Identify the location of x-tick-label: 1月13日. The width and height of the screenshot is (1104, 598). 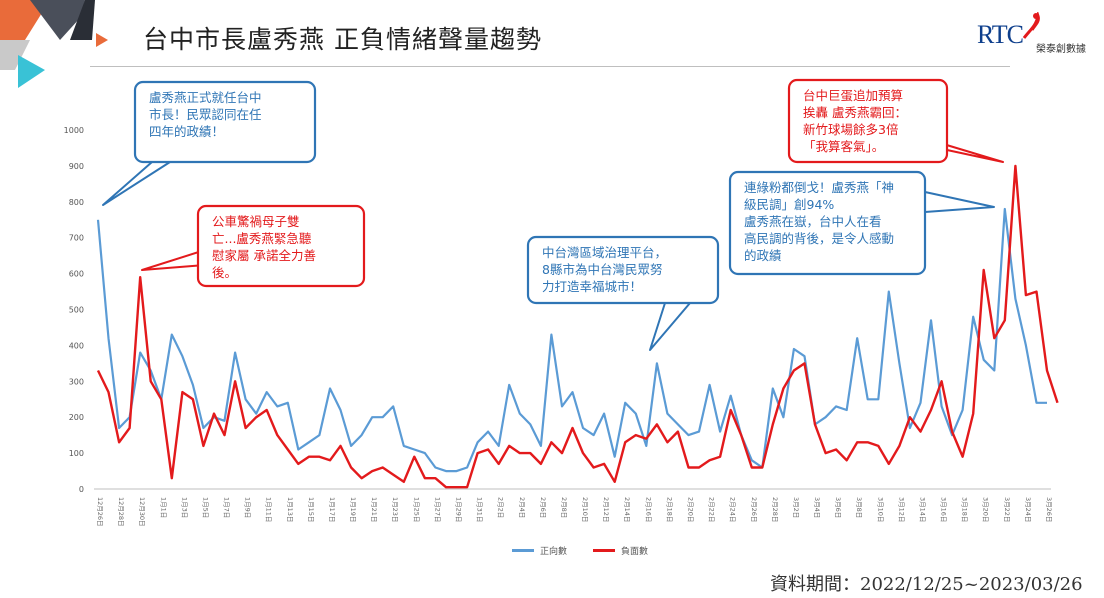
(290, 509).